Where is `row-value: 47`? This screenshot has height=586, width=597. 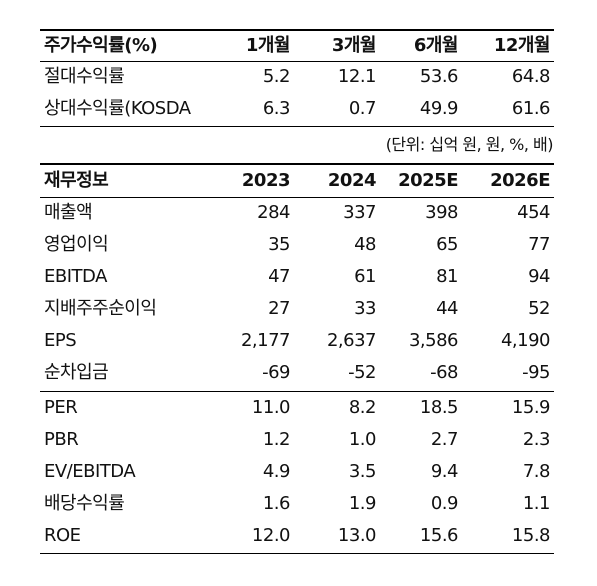
row-value: 47 is located at coordinates (279, 276).